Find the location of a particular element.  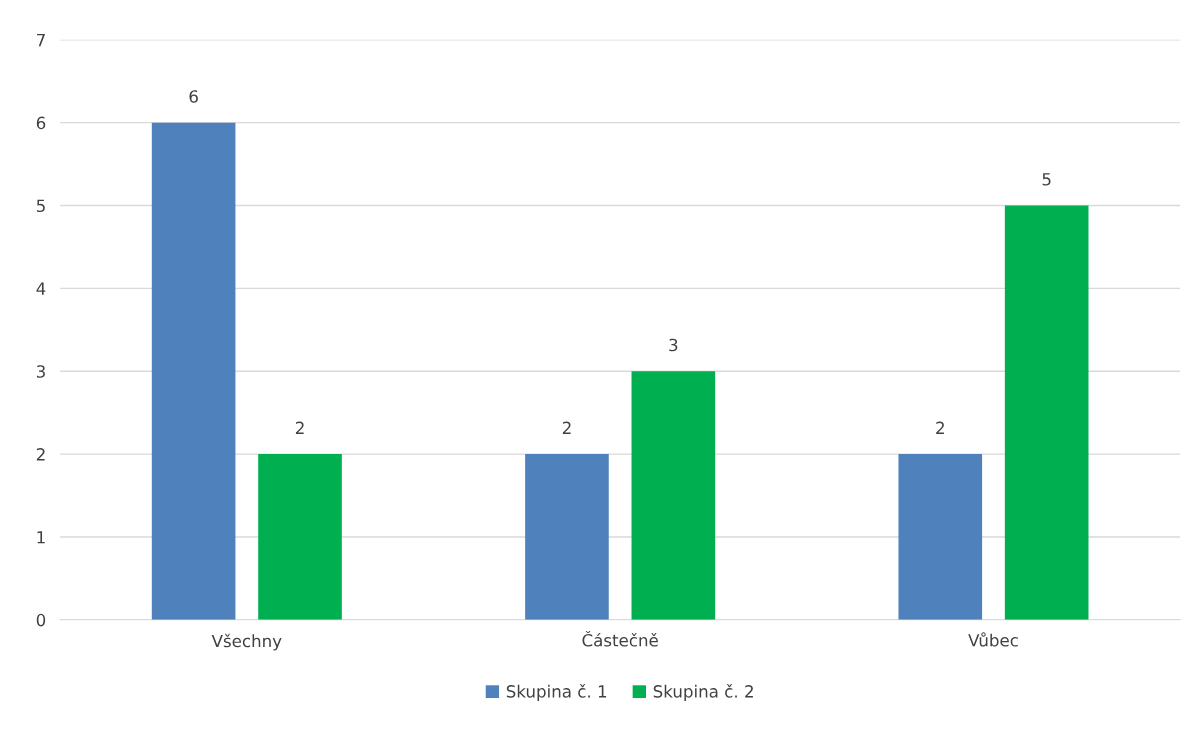

y-tick-label: 5 is located at coordinates (40, 206).